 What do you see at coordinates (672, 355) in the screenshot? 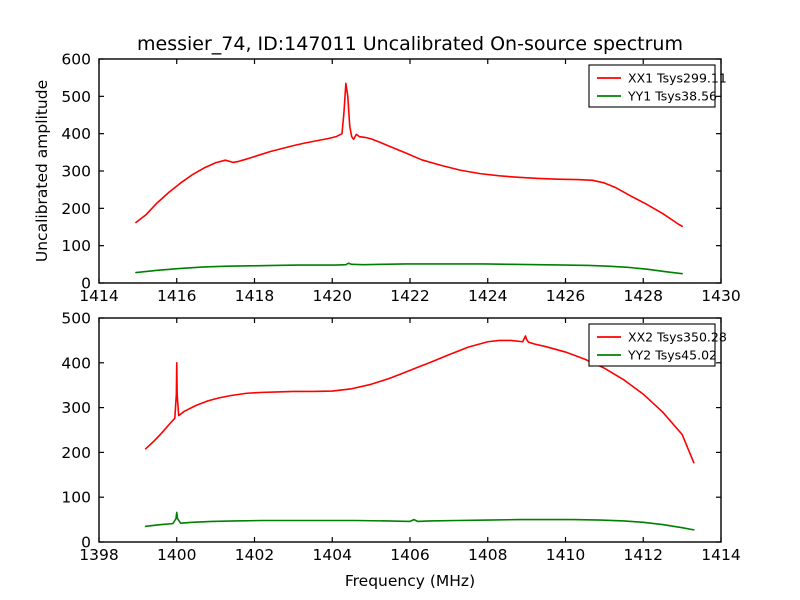
I see `legend-label-yy2: YY2 Tsys45.02` at bounding box center [672, 355].